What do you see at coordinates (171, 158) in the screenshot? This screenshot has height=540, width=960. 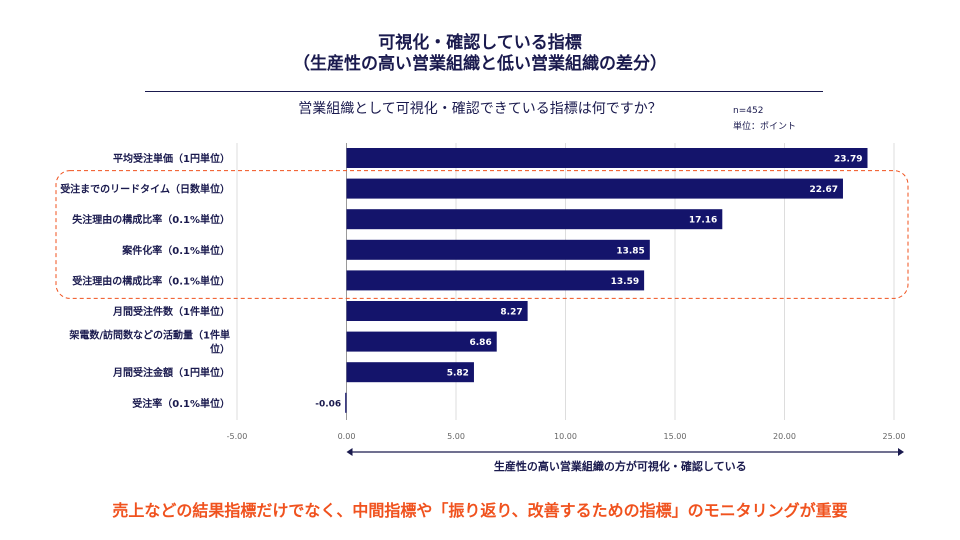 I see `category-label: 平均受注単価（1円単位）` at bounding box center [171, 158].